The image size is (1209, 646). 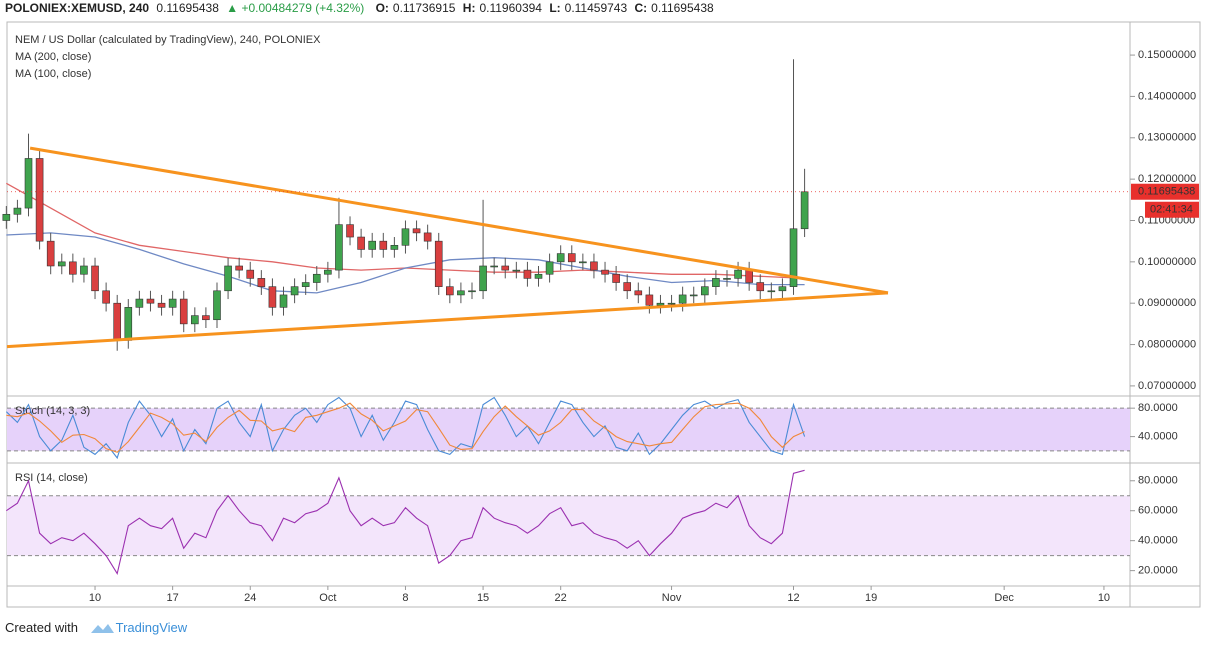 I want to click on pane-title: RSI (14, close), so click(x=51, y=478).